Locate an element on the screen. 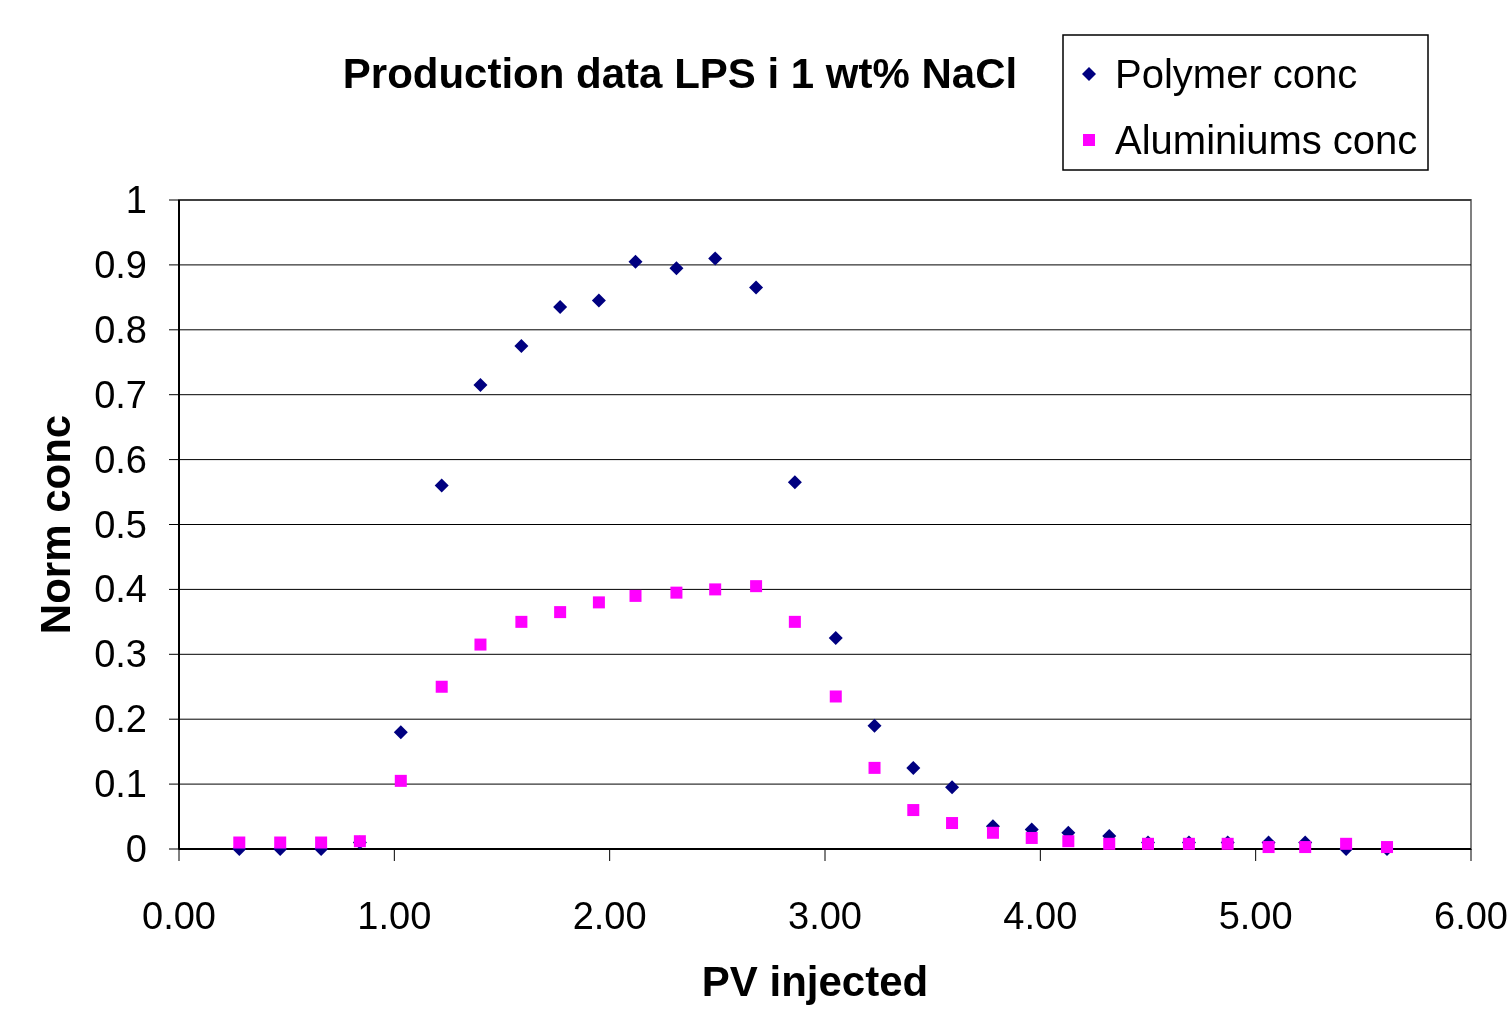  y-tick-label: 0.3 is located at coordinates (120, 654).